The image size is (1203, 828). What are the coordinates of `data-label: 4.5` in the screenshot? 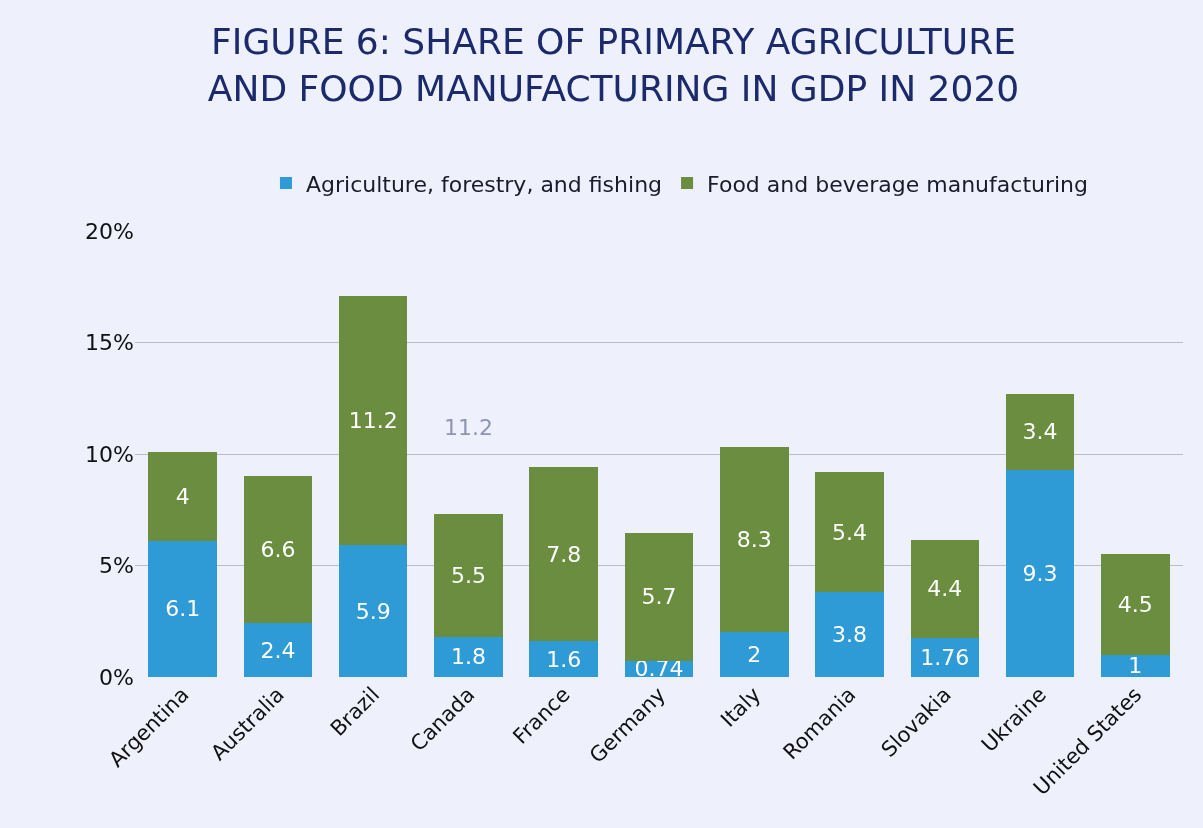 It's located at (1135, 605).